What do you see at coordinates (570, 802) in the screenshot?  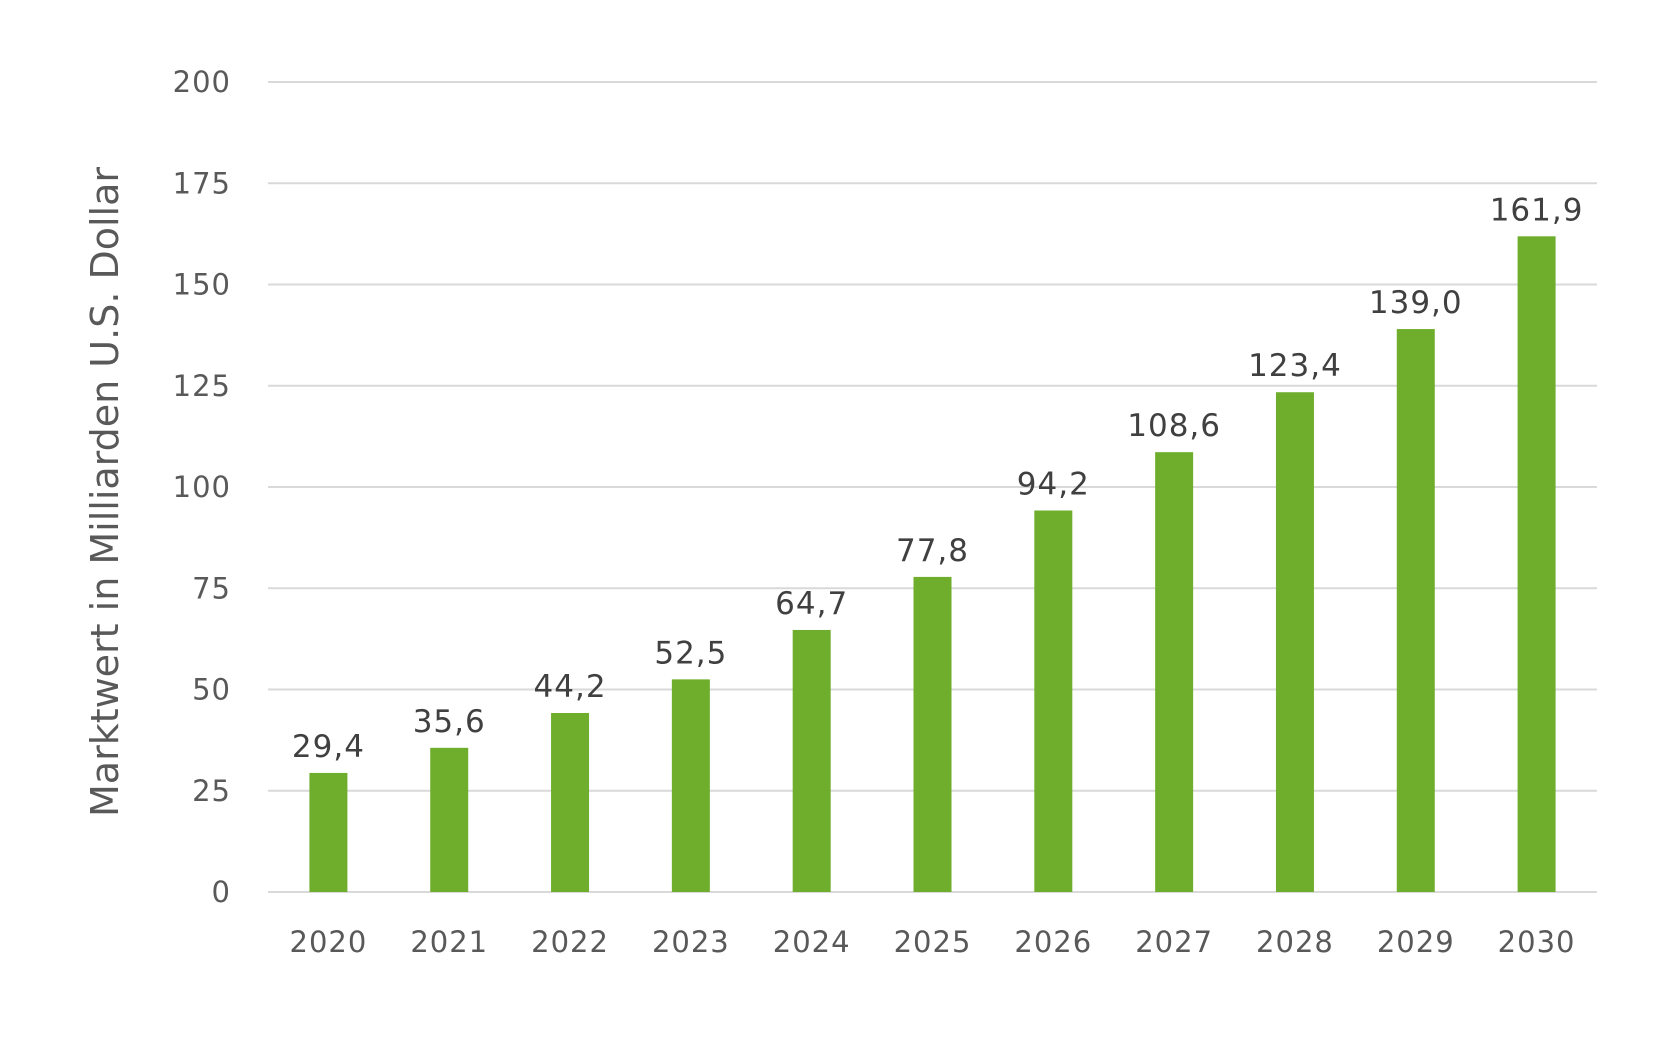 I see `bar-2022` at bounding box center [570, 802].